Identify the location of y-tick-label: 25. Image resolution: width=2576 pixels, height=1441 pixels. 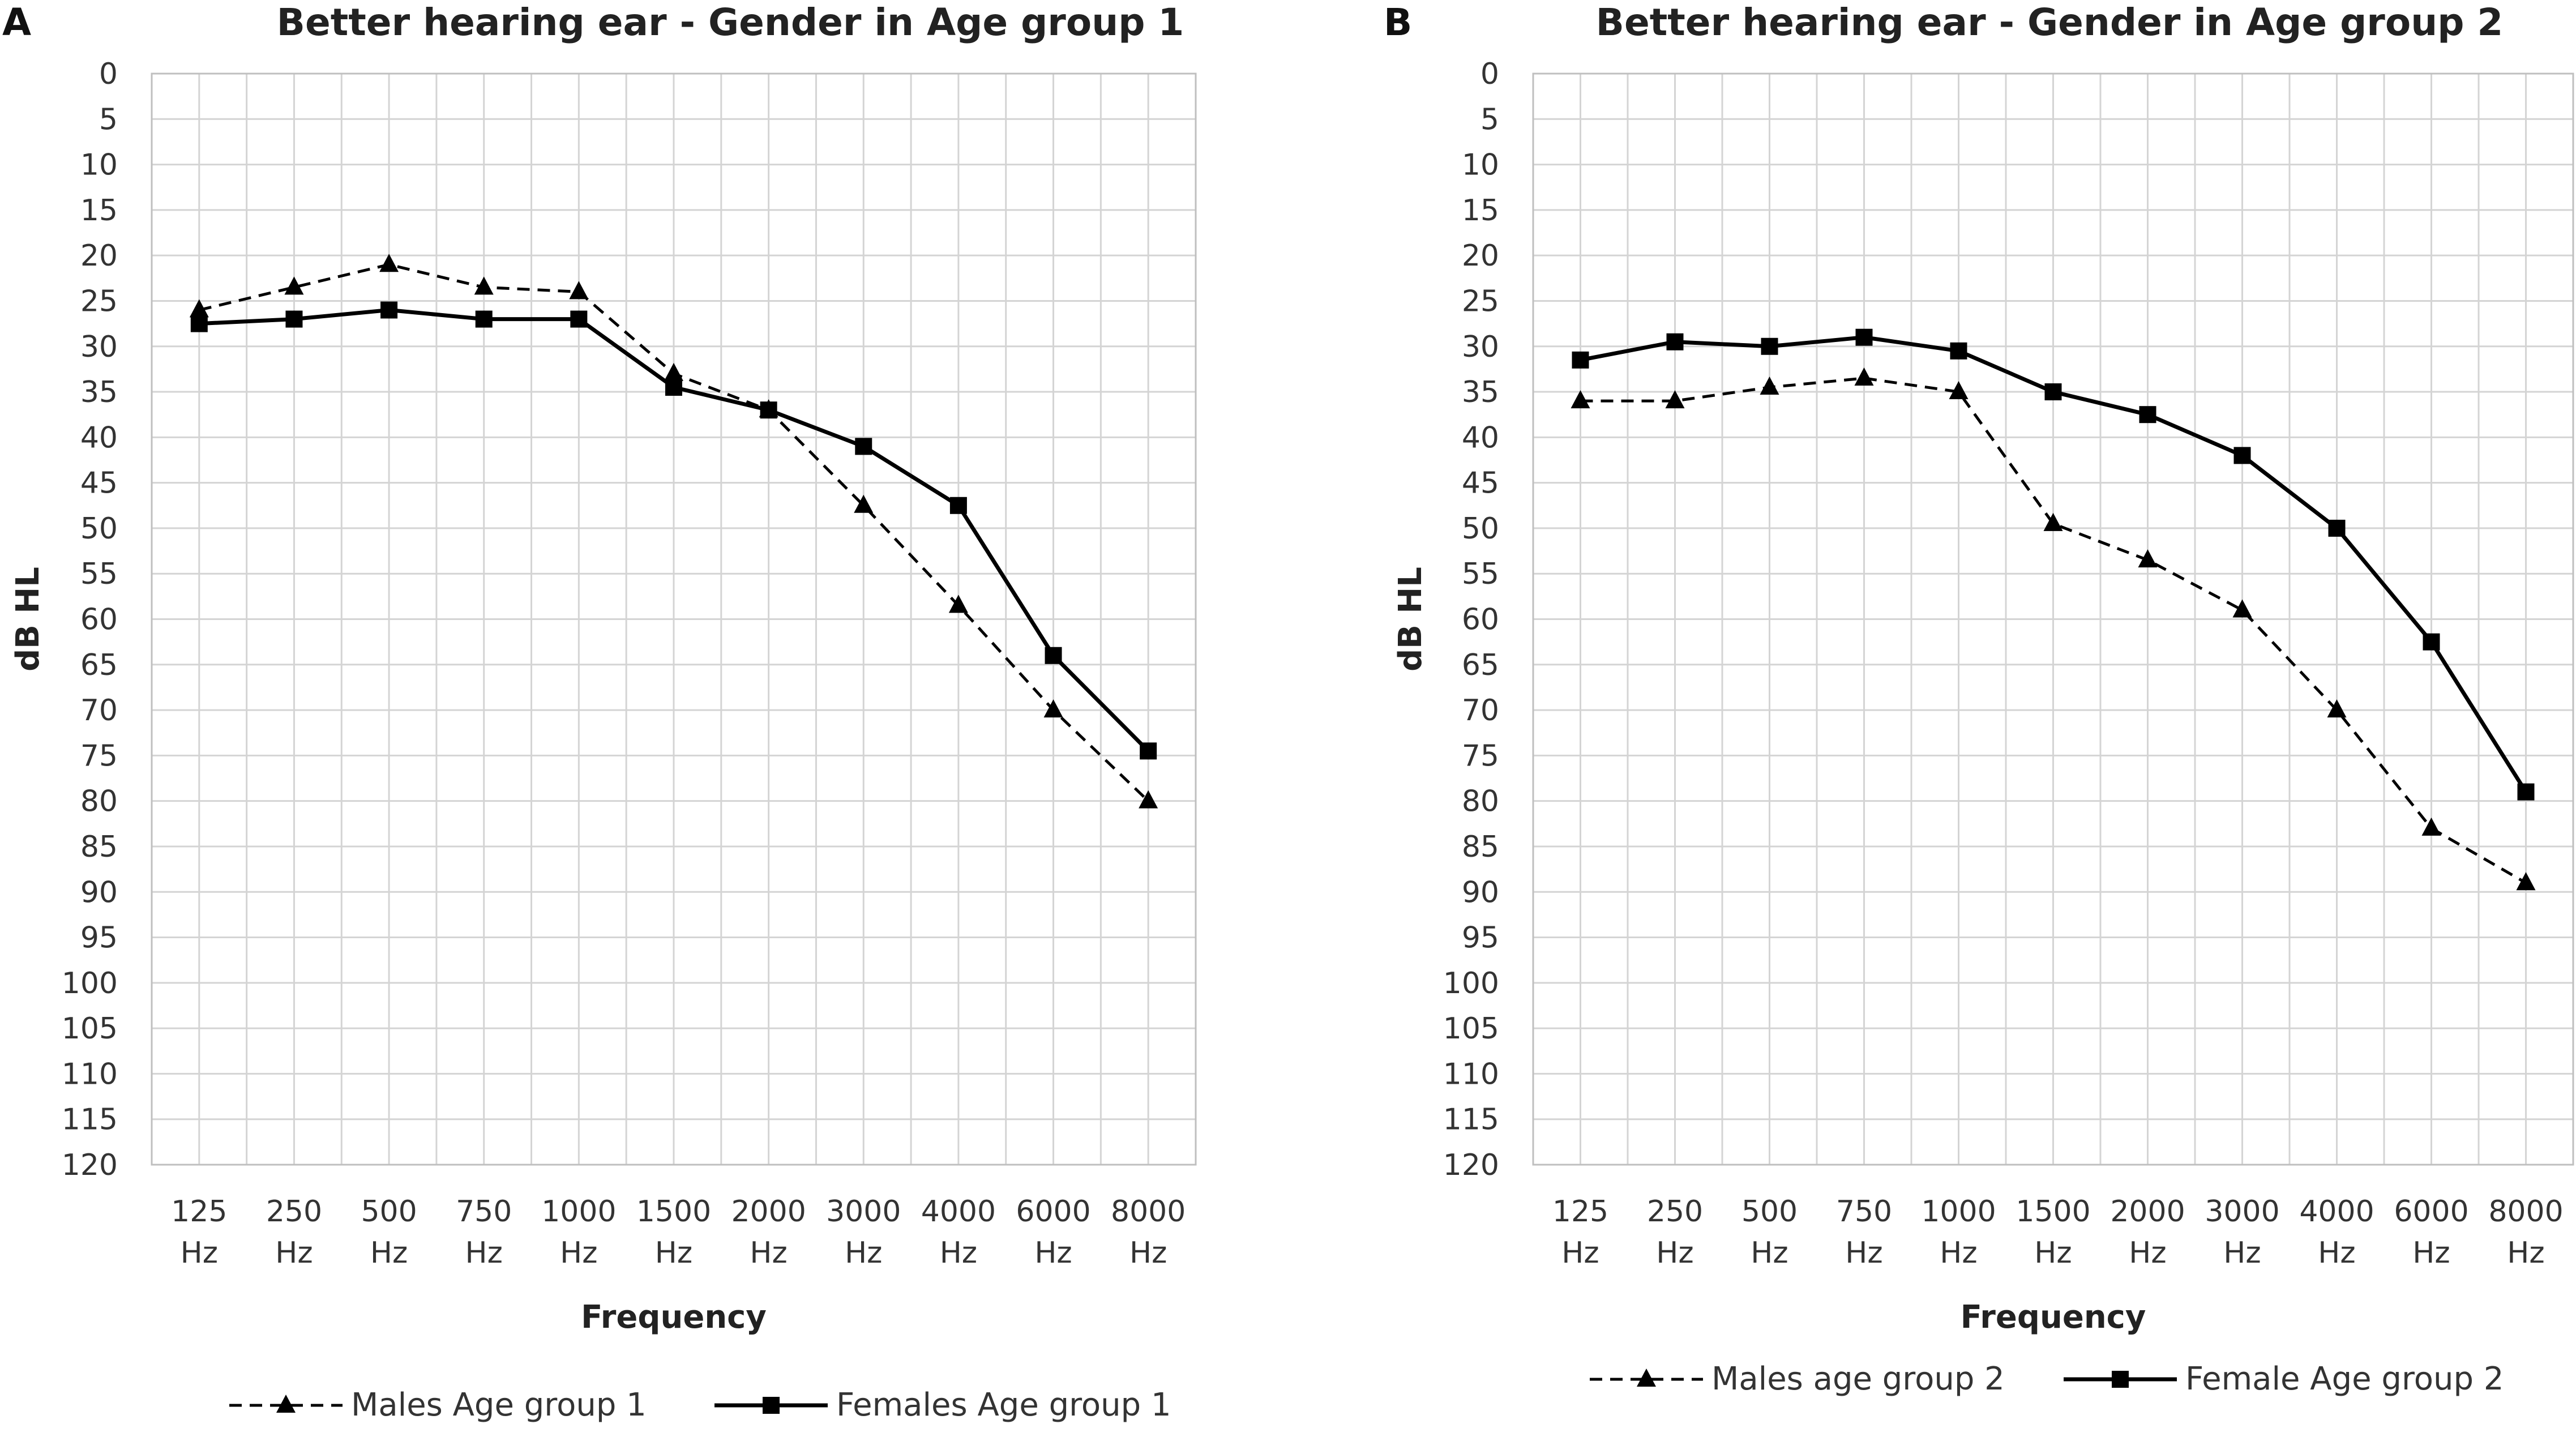
(1480, 301).